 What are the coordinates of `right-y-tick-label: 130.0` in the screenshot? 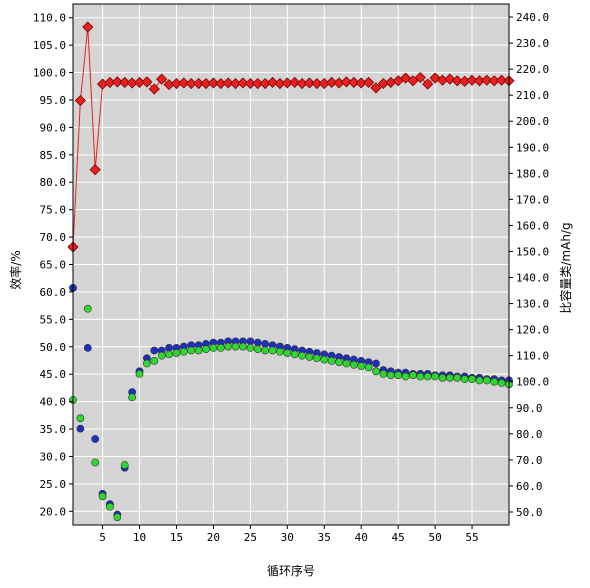 It's located at (532, 304).